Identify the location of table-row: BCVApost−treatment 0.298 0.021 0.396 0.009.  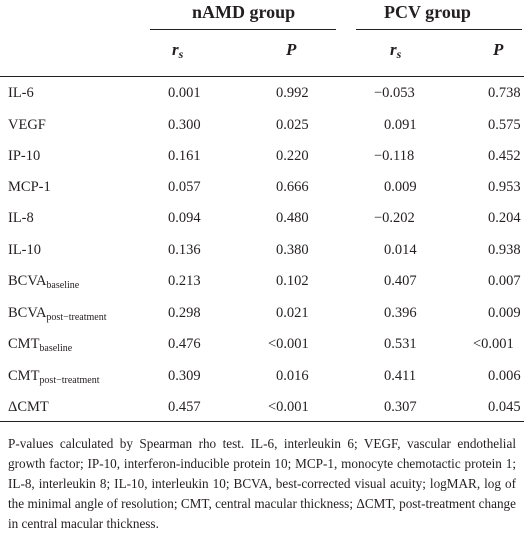
(262, 318).